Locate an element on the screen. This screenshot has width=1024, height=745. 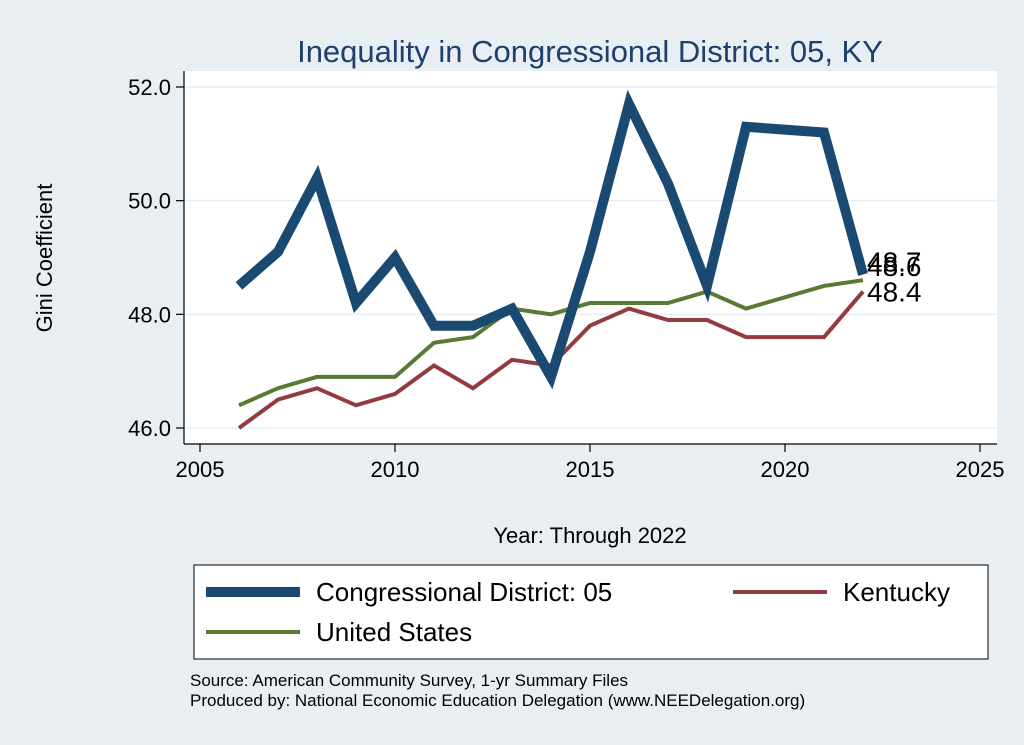
x-tick-label: 2005 is located at coordinates (200, 469).